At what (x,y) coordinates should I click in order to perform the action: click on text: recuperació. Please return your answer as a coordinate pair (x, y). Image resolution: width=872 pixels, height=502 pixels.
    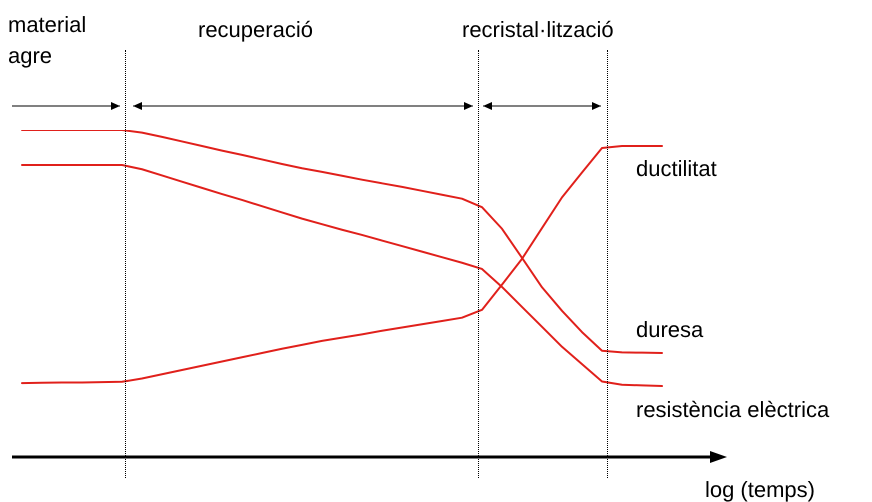
    Looking at the image, I should click on (255, 30).